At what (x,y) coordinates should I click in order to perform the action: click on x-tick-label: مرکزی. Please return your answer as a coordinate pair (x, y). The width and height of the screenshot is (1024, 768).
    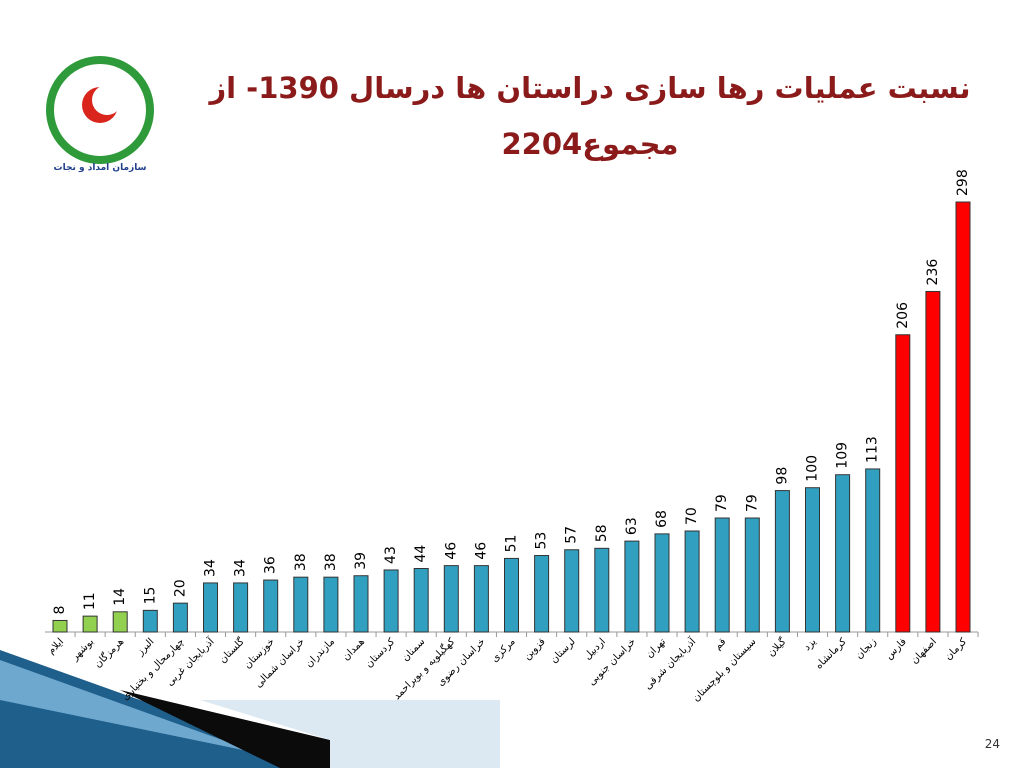
    Looking at the image, I should click on (503, 650).